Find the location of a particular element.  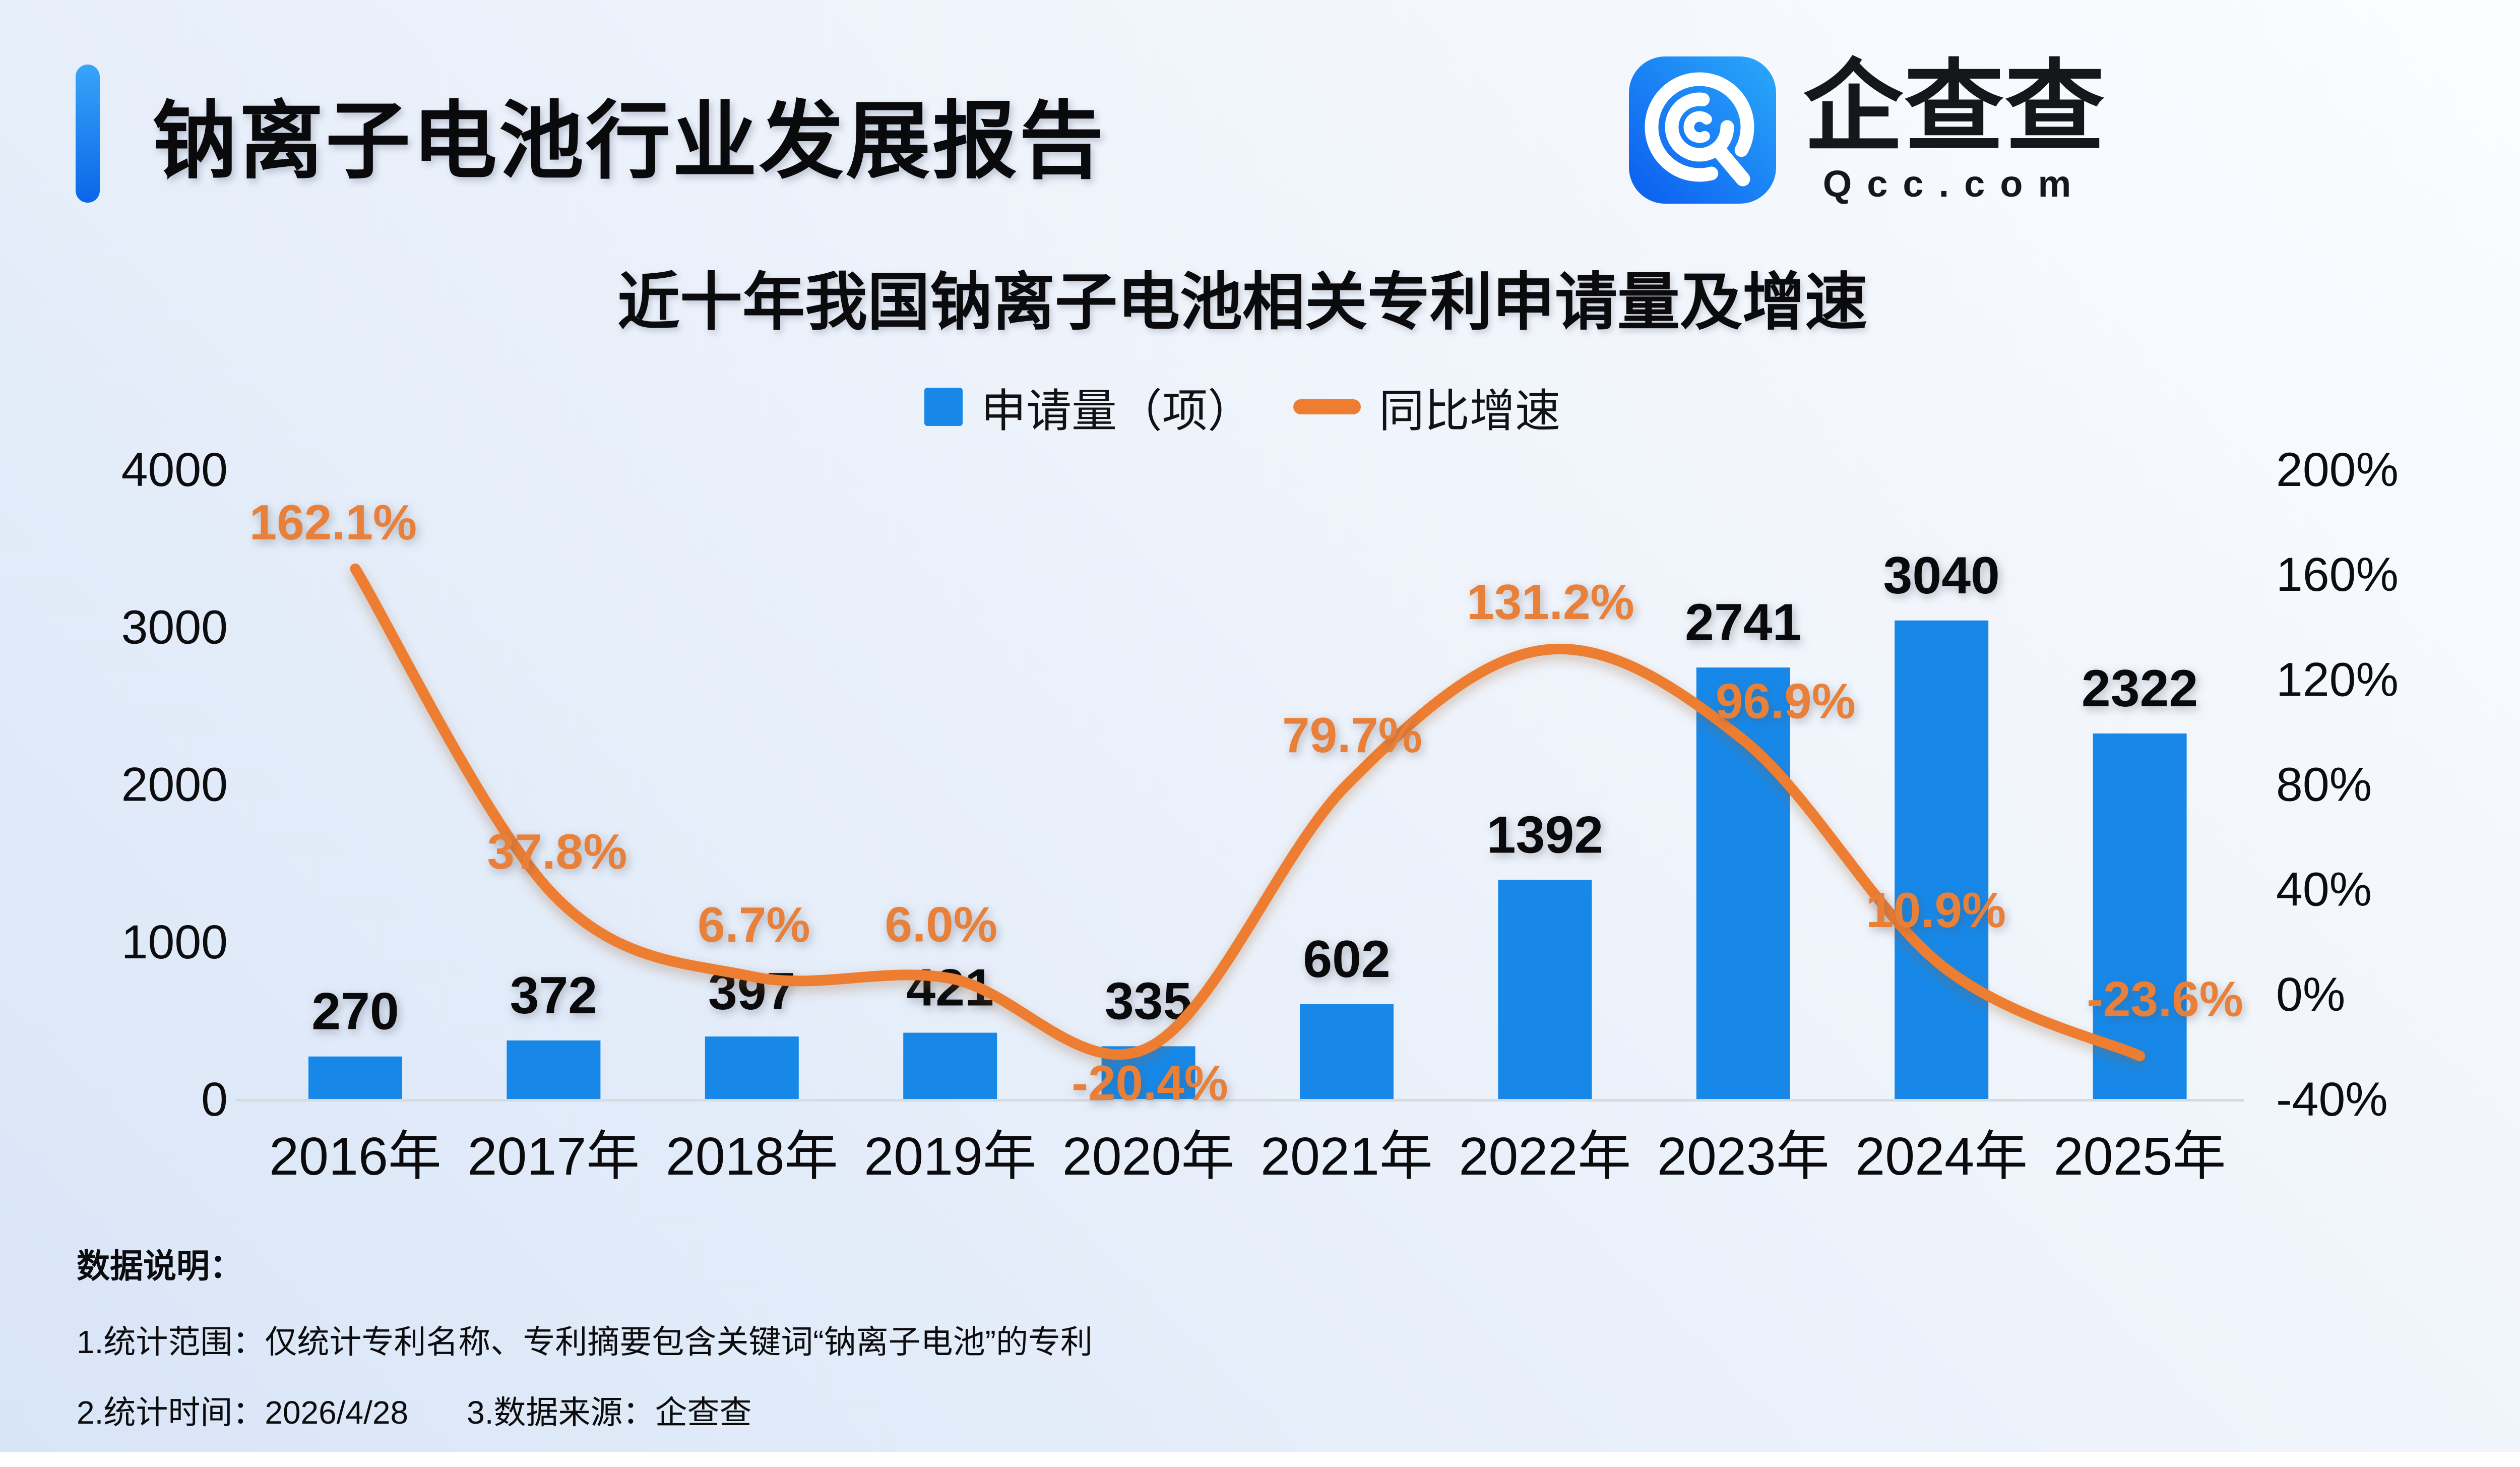

bar-2018年 is located at coordinates (752, 1067).